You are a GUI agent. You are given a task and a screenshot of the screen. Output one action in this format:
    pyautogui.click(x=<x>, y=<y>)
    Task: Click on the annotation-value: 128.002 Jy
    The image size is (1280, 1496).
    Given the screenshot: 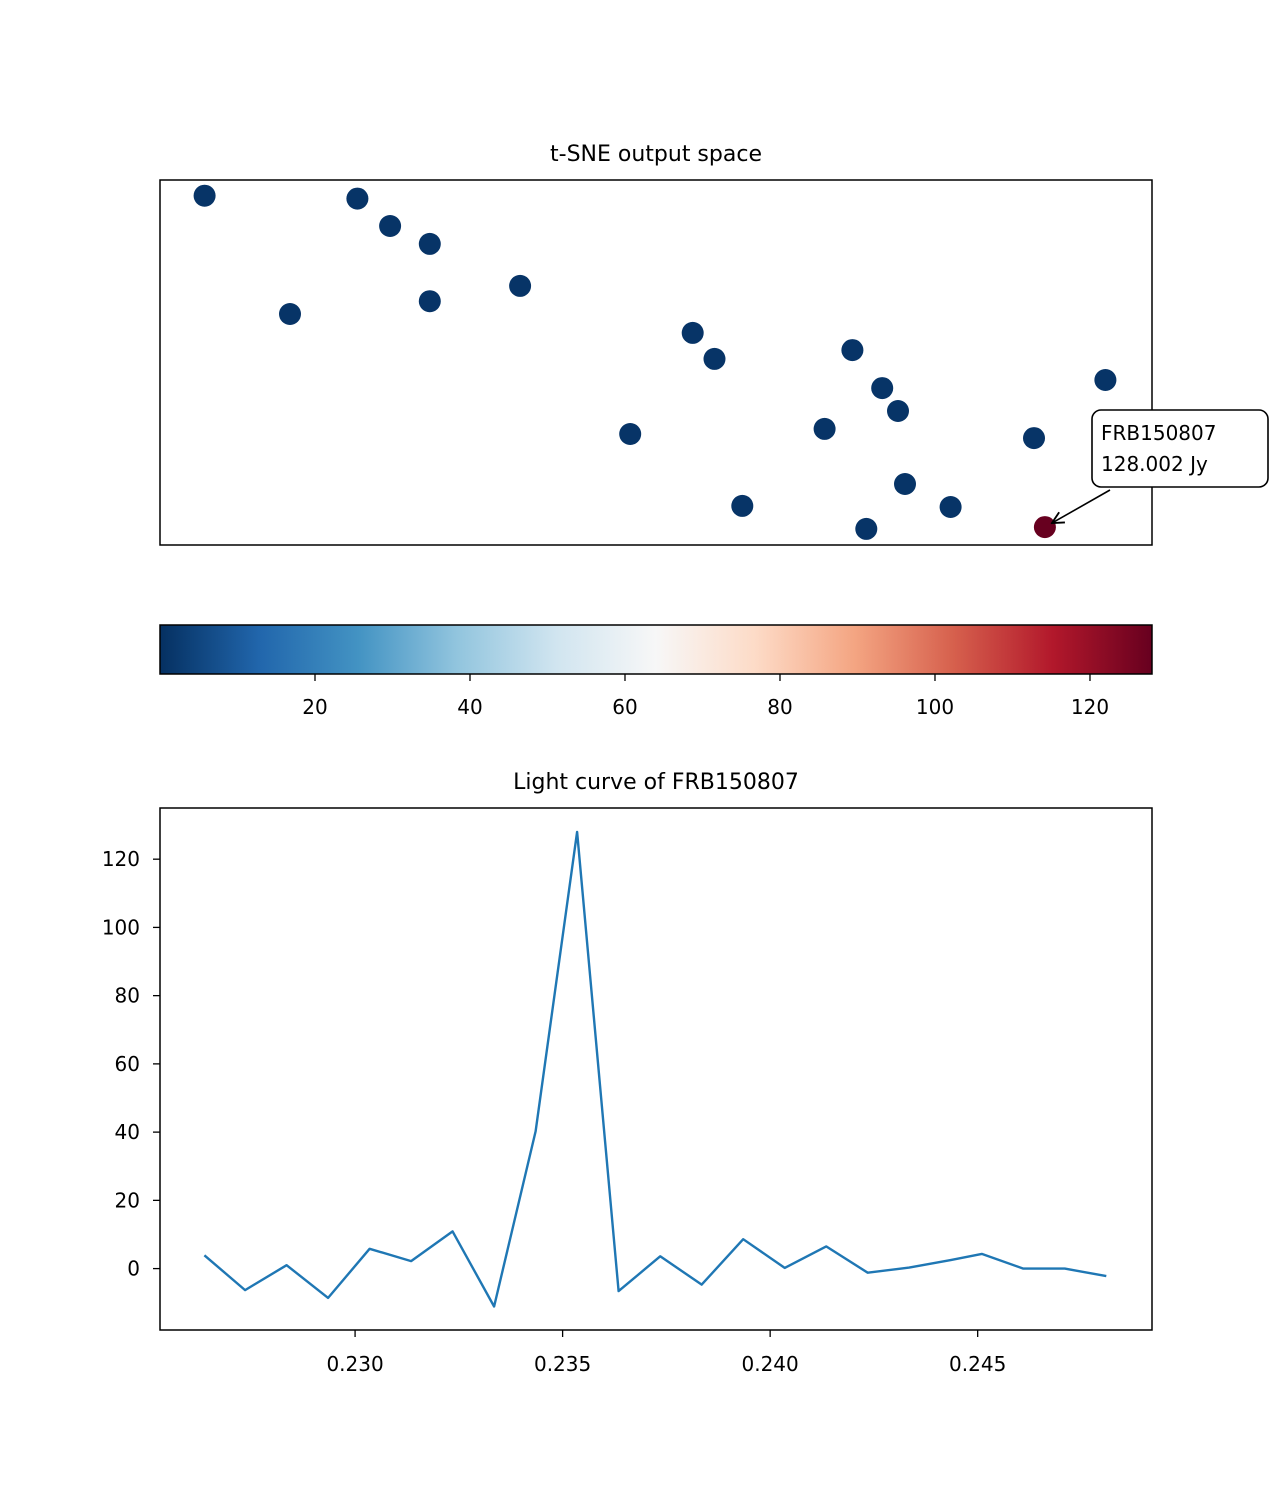 What is the action you would take?
    pyautogui.click(x=1154, y=464)
    